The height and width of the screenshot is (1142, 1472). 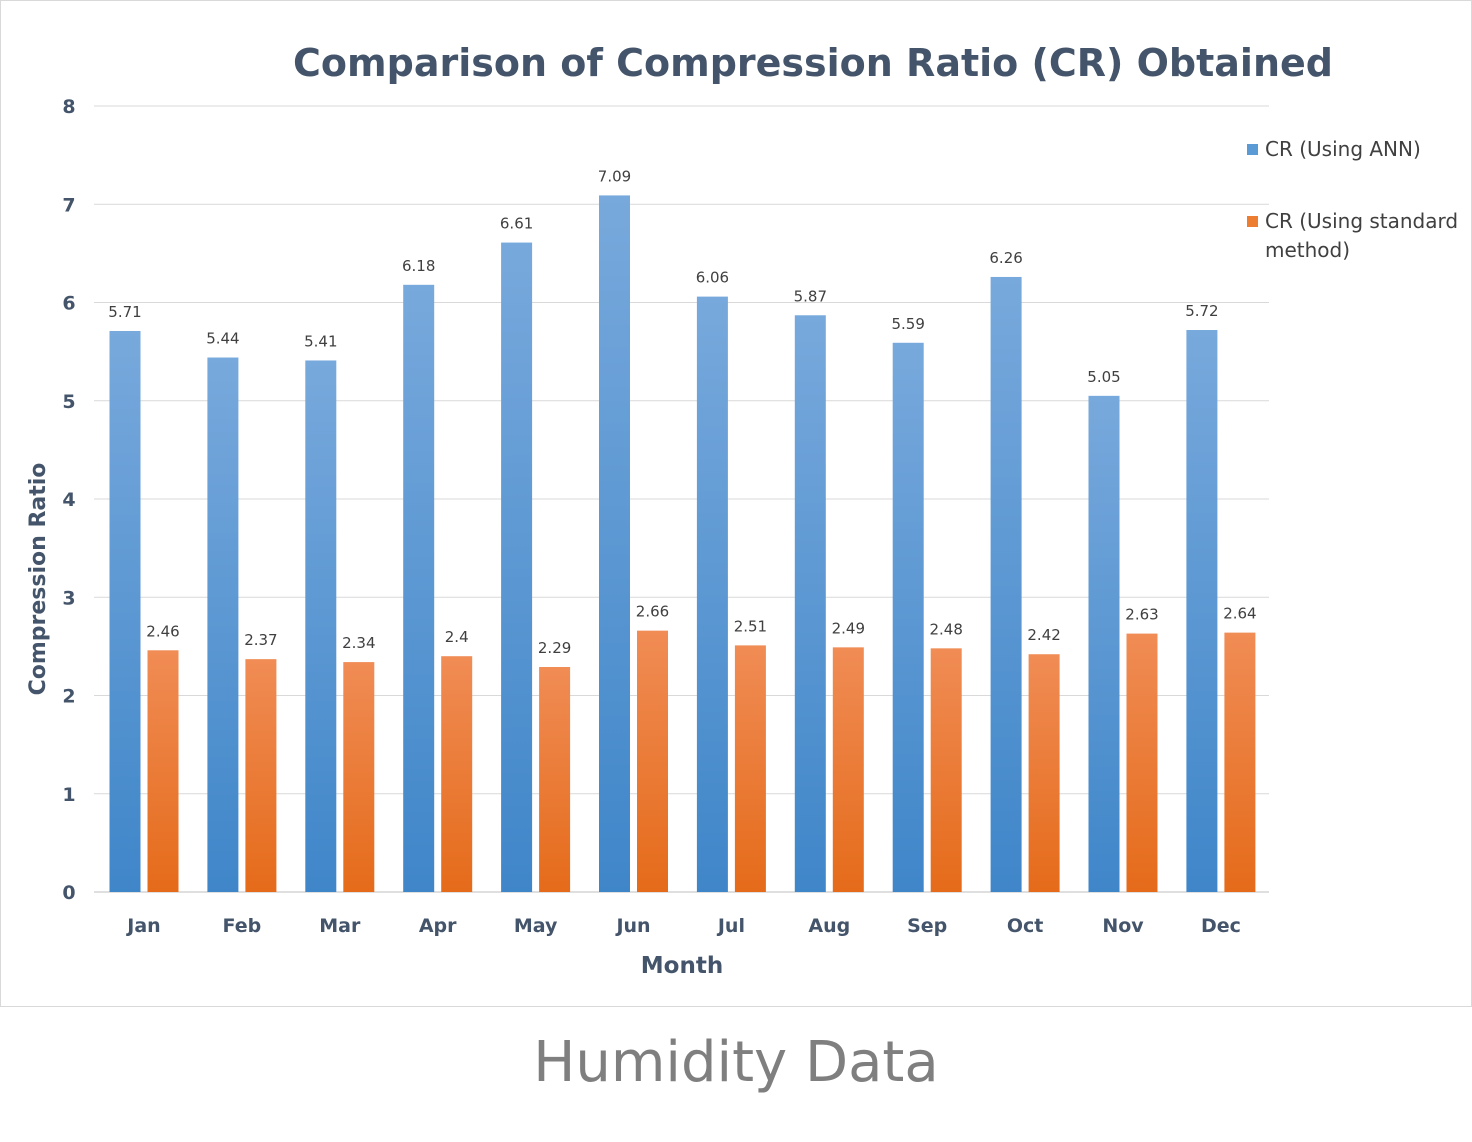 What do you see at coordinates (1103, 377) in the screenshot?
I see `data-label-ann: 5.05` at bounding box center [1103, 377].